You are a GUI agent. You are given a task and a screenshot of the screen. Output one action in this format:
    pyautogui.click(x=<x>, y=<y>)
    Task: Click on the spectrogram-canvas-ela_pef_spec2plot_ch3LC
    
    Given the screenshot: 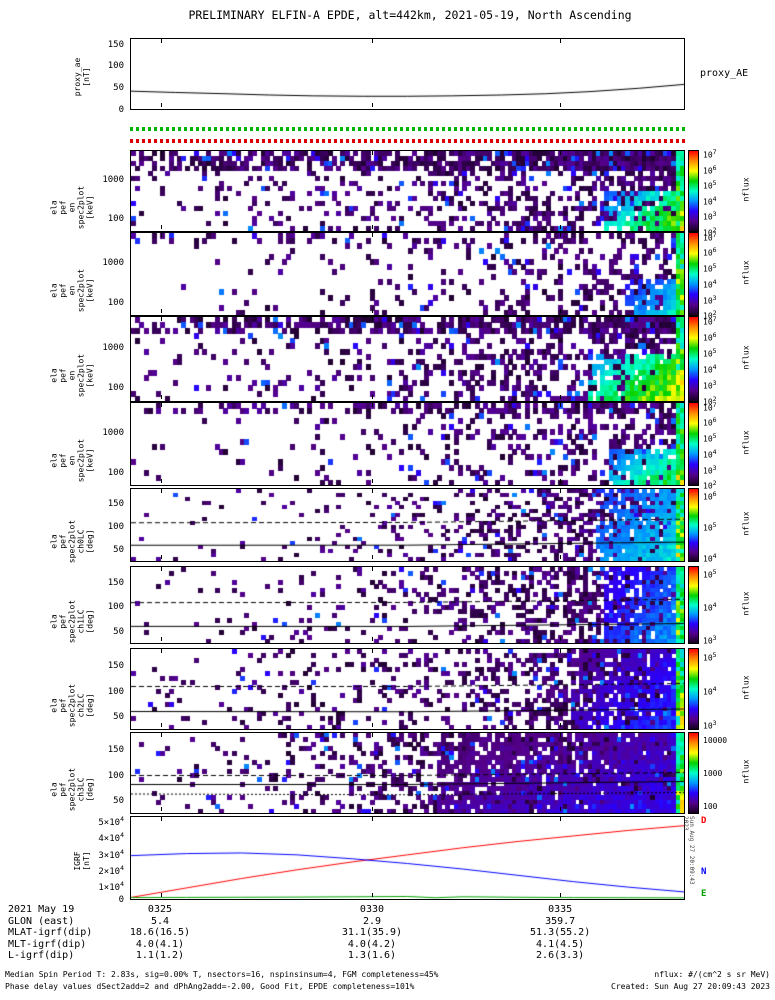 What is the action you would take?
    pyautogui.click(x=407, y=773)
    